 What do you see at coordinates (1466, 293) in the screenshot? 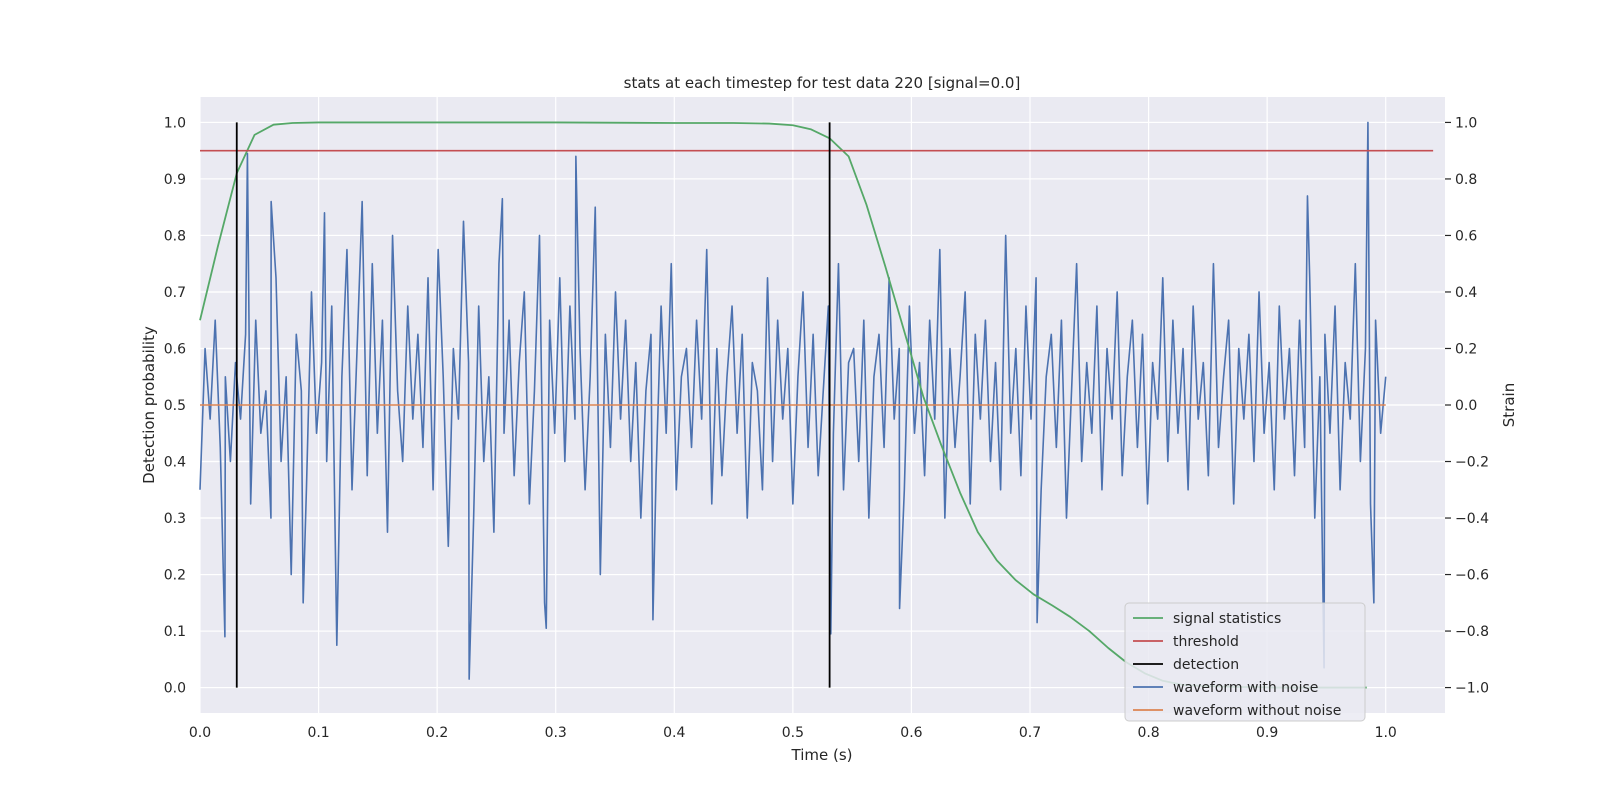
I see `y-right-tick-label: 0.4` at bounding box center [1466, 293].